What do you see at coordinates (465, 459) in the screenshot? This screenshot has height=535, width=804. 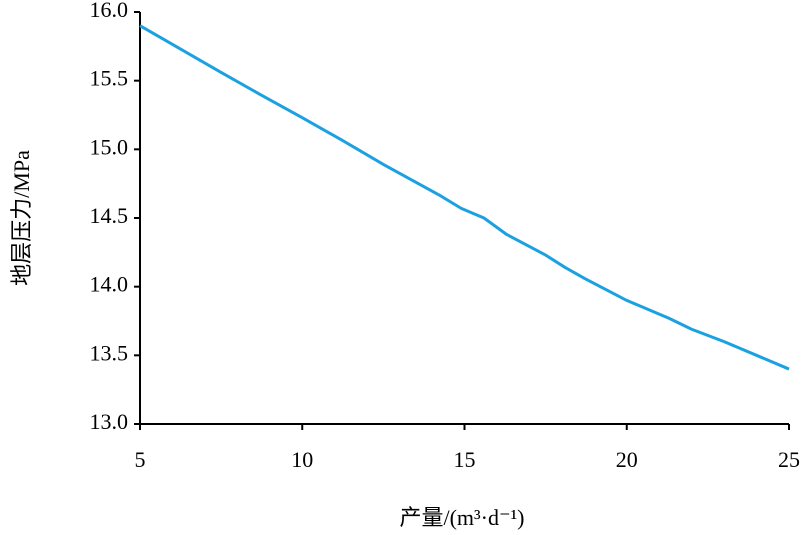 I see `x-tick-label: 15` at bounding box center [465, 459].